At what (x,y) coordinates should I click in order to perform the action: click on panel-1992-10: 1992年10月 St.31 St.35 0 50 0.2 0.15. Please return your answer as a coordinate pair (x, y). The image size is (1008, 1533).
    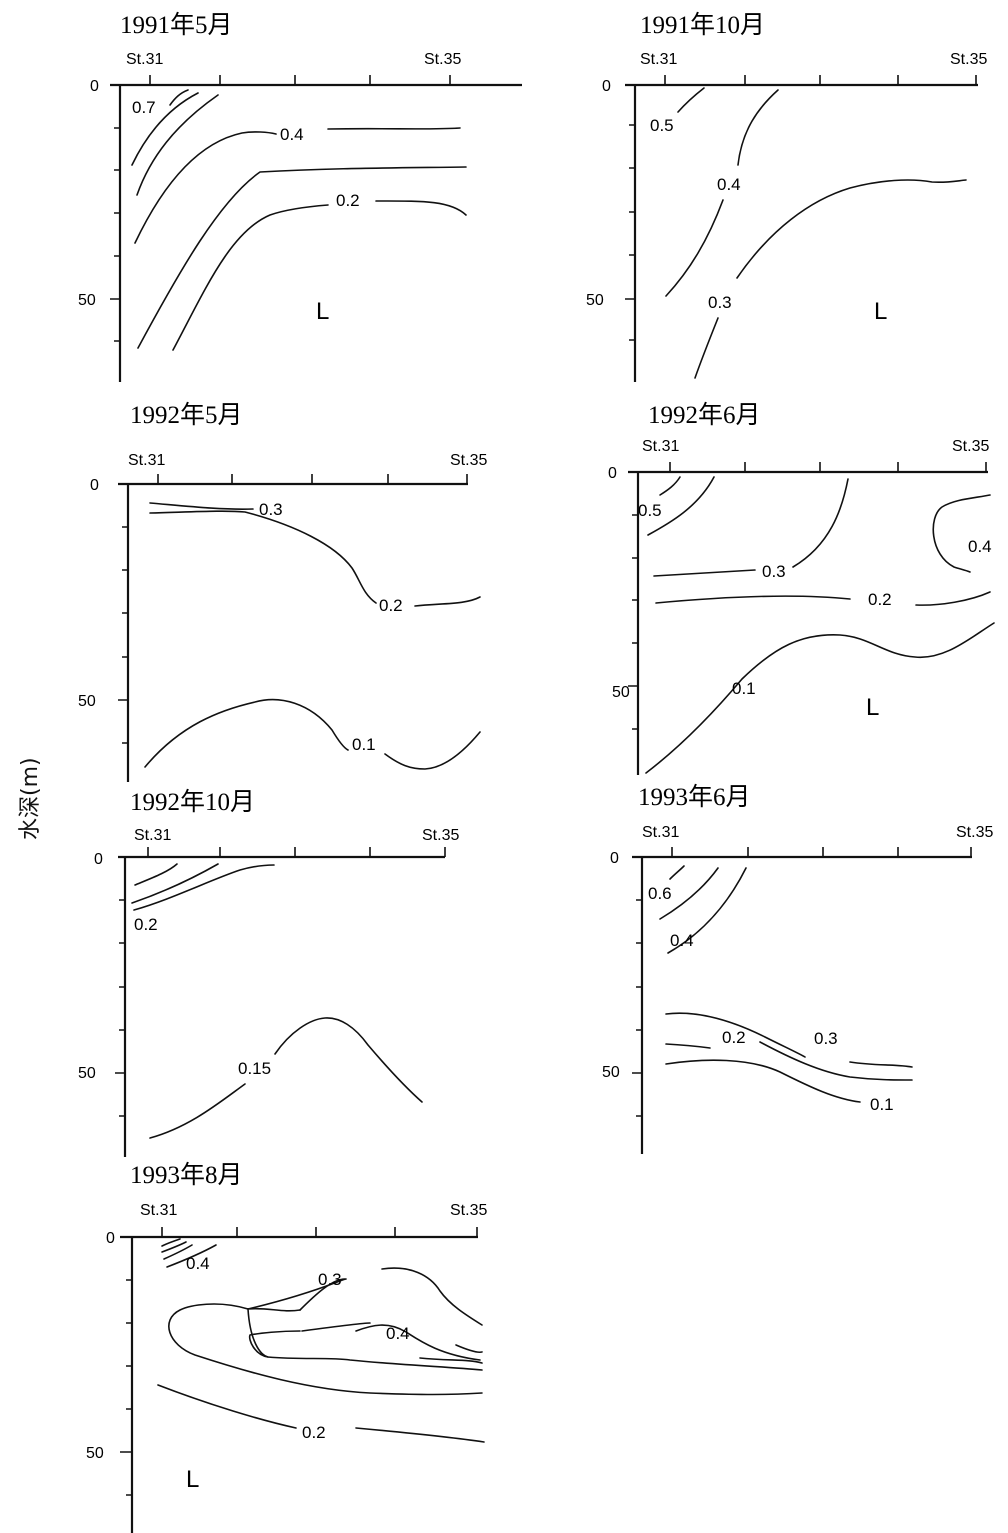
    Looking at the image, I should click on (268, 972).